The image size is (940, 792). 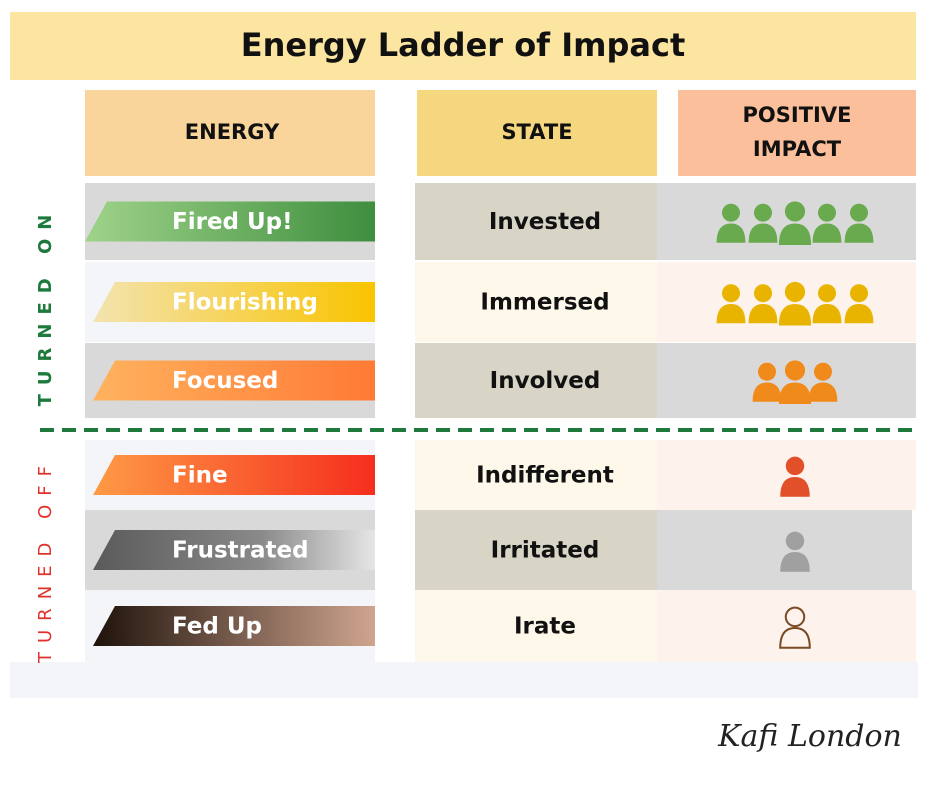 I want to click on energy-label: Fed Up, so click(x=217, y=627).